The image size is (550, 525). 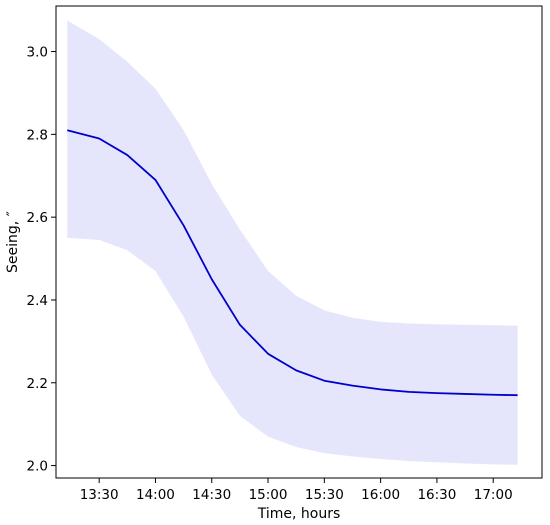 I want to click on y-axis: 2.0 2.2 2.4 2.6 2.8 3.0, so click(x=41, y=260).